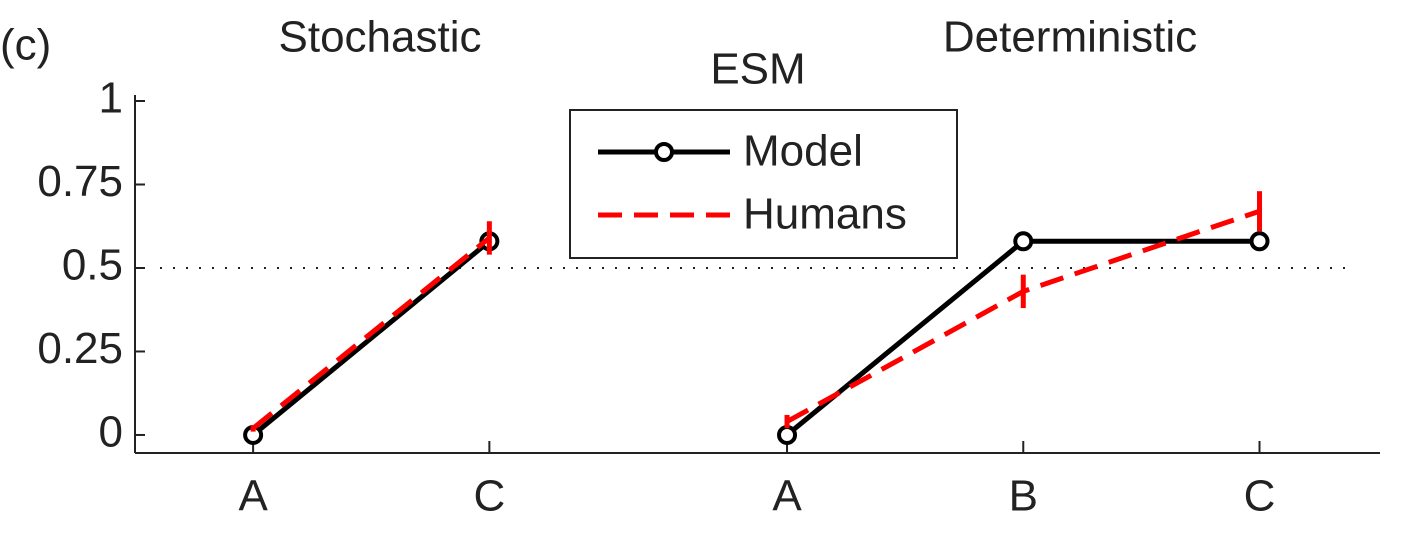 This screenshot has height=542, width=1412. I want to click on legend-marker, so click(664, 152).